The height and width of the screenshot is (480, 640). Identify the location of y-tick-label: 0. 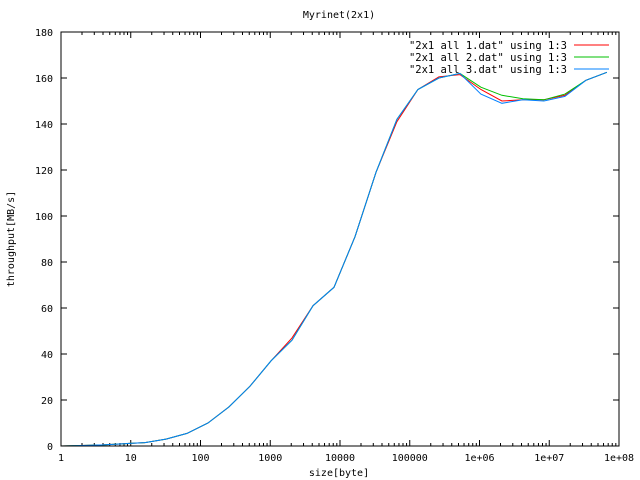
(50, 447).